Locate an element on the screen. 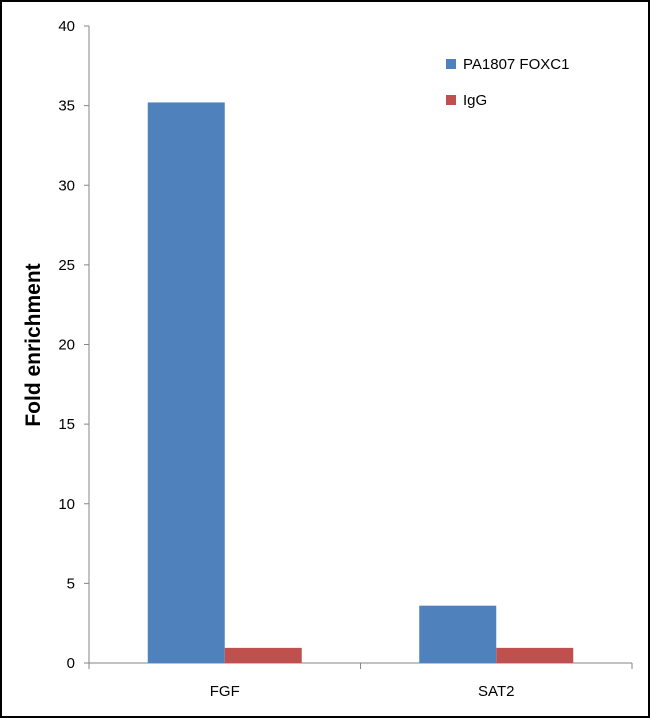 The height and width of the screenshot is (718, 650). y-tick-label: 35 is located at coordinates (66, 106).